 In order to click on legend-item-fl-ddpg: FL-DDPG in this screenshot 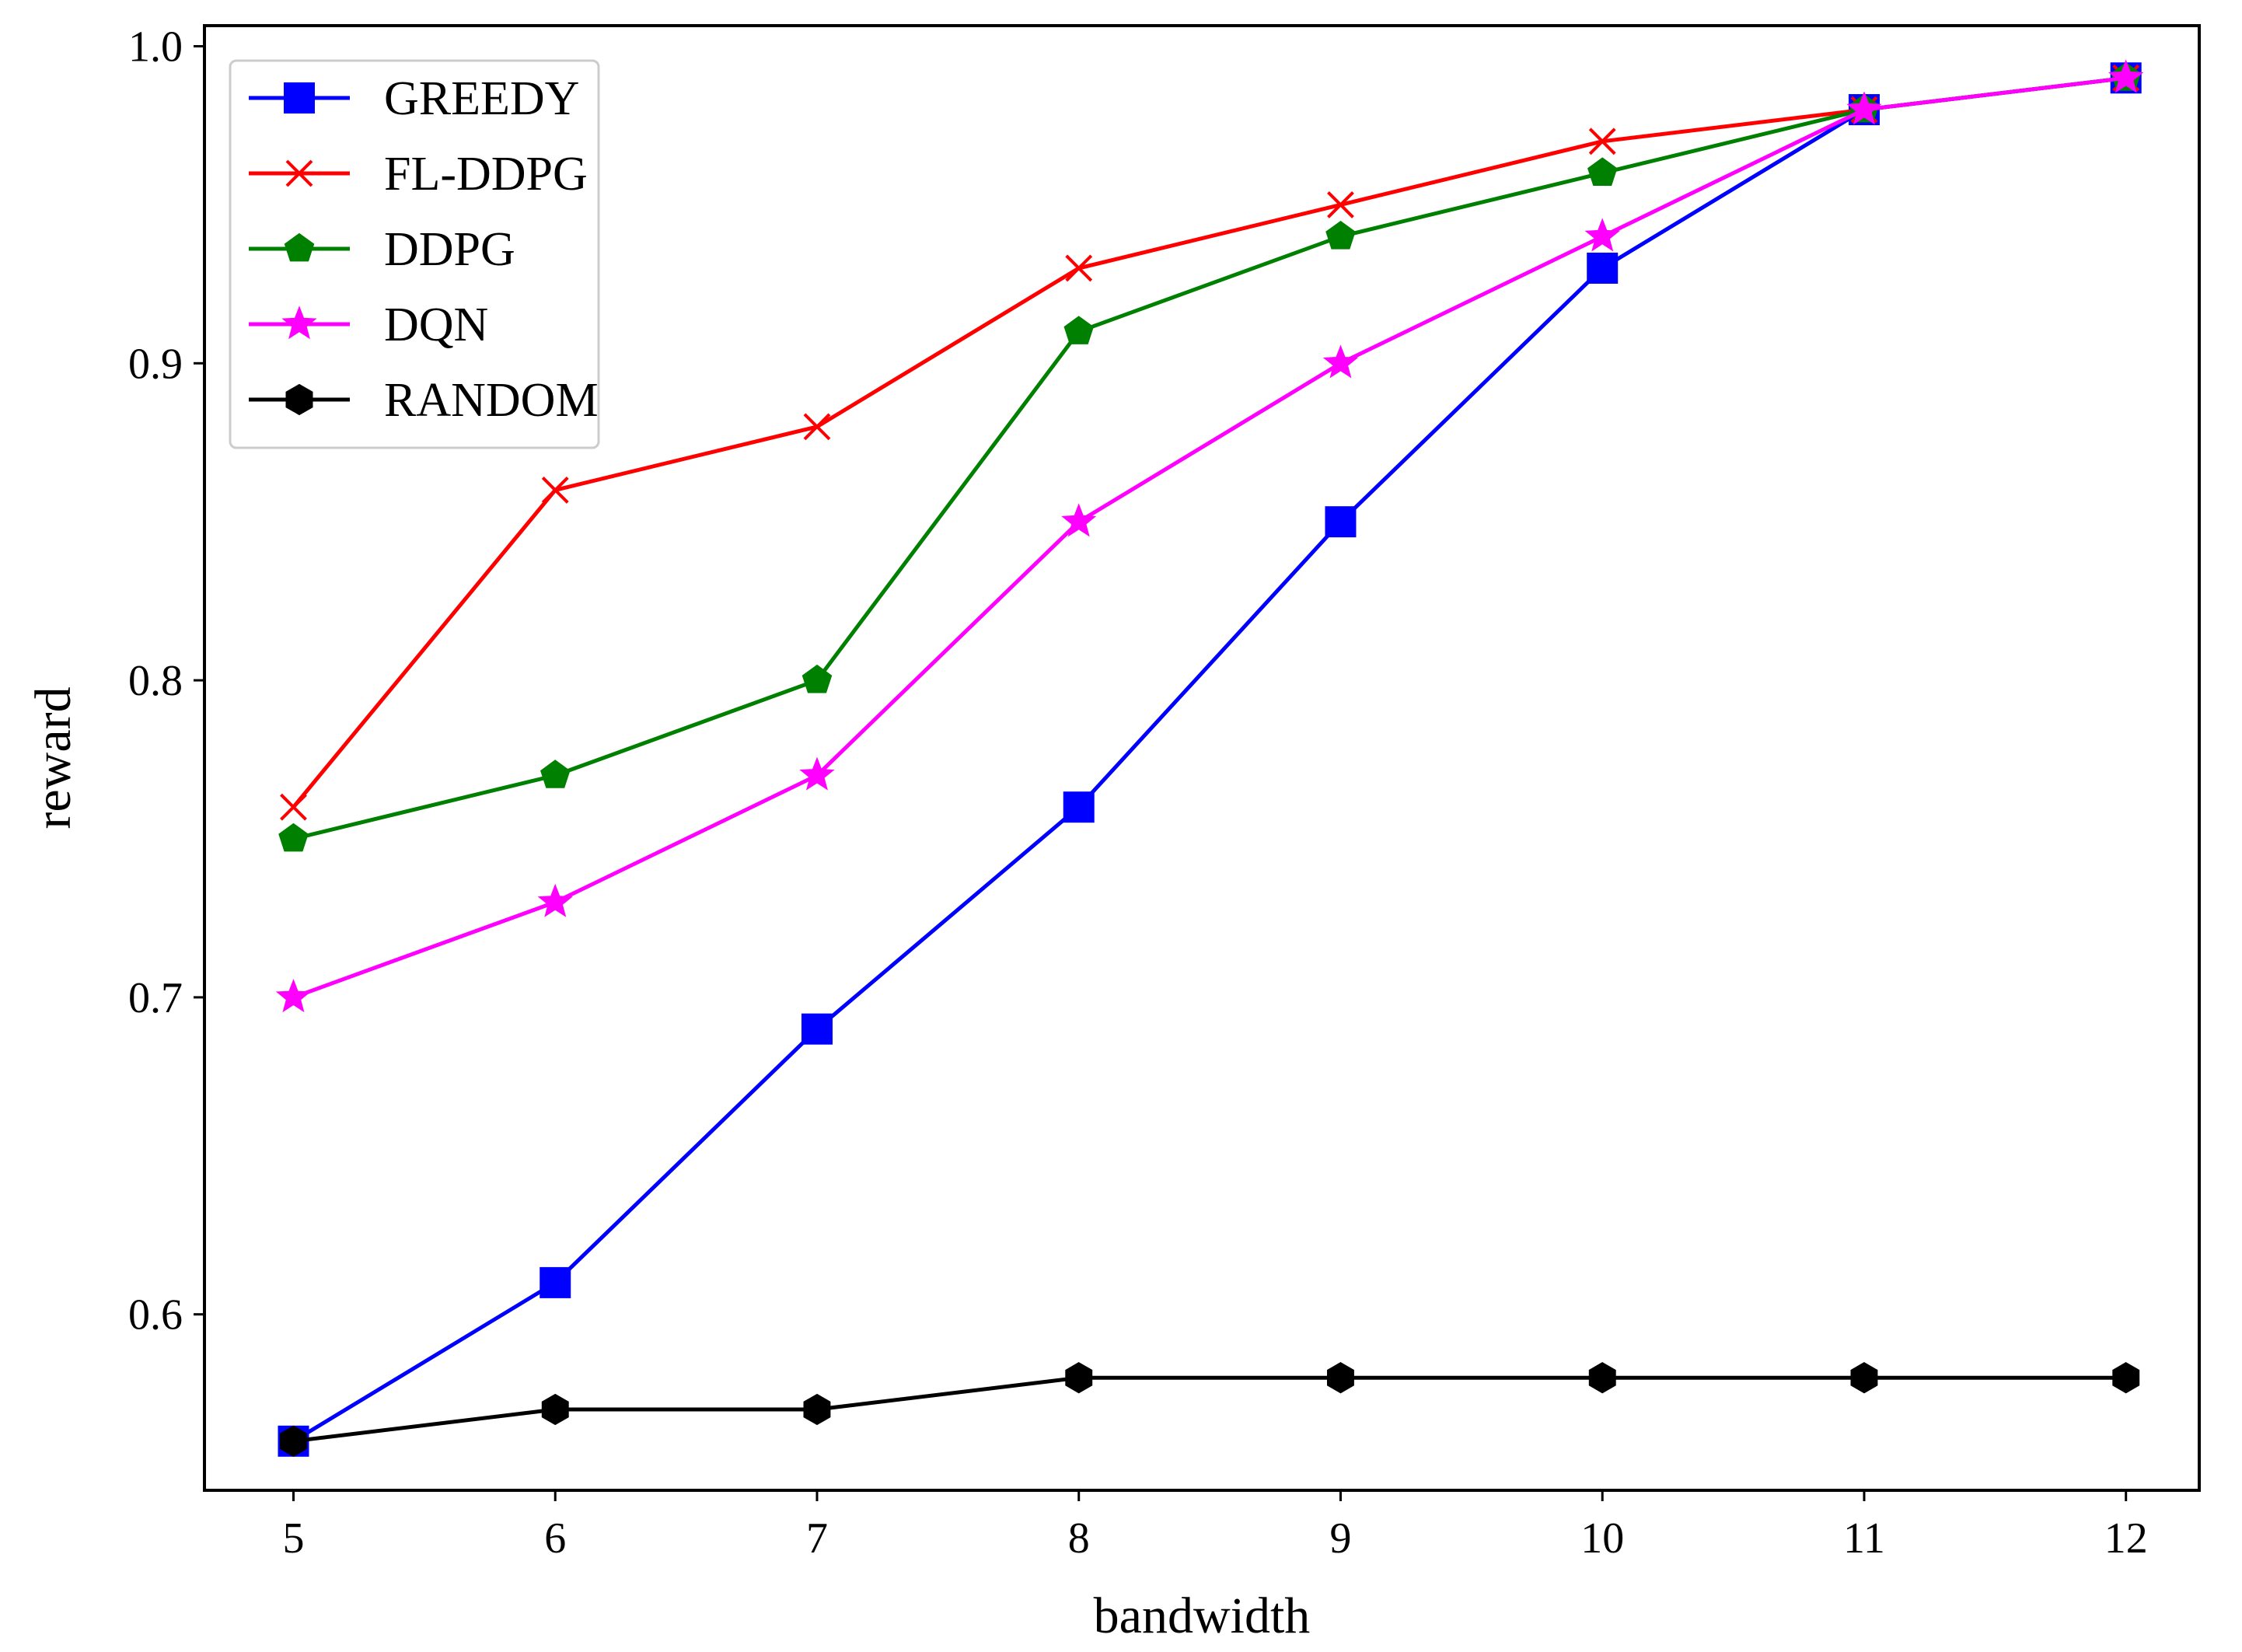, I will do `click(418, 174)`.